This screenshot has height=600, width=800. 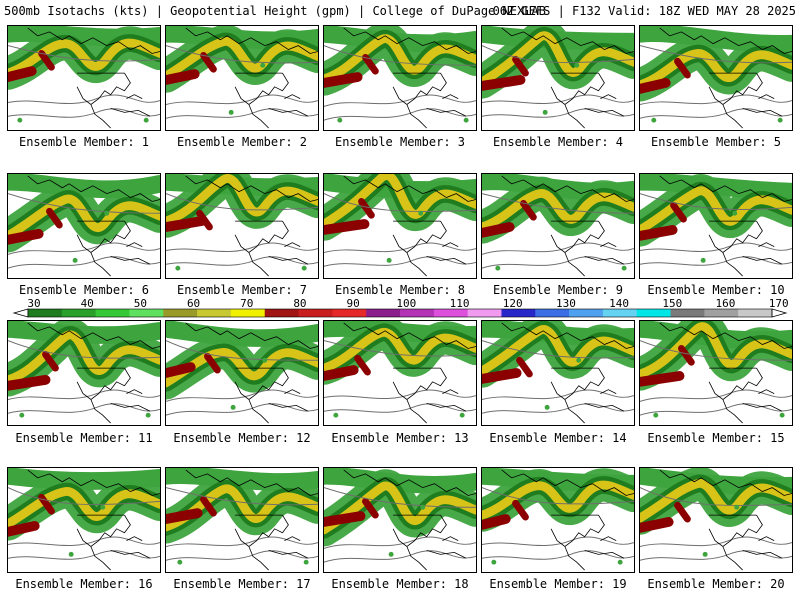 I want to click on ensemble-member-label: Ensemble Member: 13, so click(x=400, y=438).